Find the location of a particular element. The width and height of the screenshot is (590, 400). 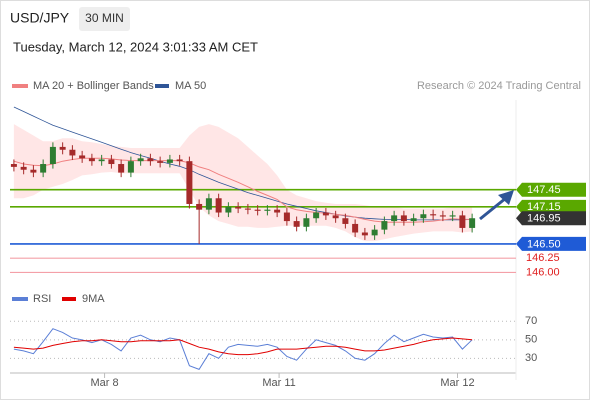

level-label: 146.25 is located at coordinates (543, 258).